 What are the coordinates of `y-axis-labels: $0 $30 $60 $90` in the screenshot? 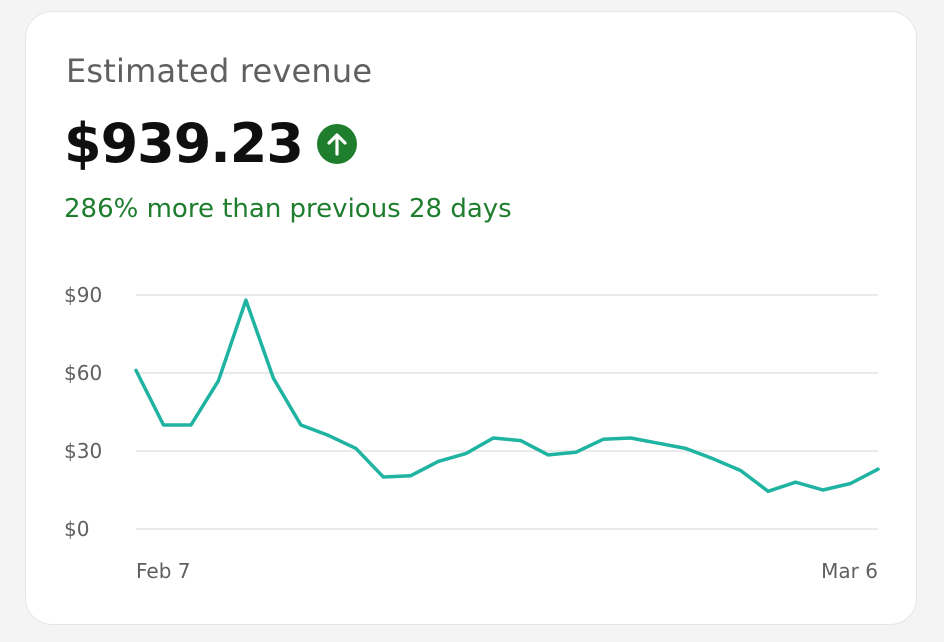 It's located at (83, 412).